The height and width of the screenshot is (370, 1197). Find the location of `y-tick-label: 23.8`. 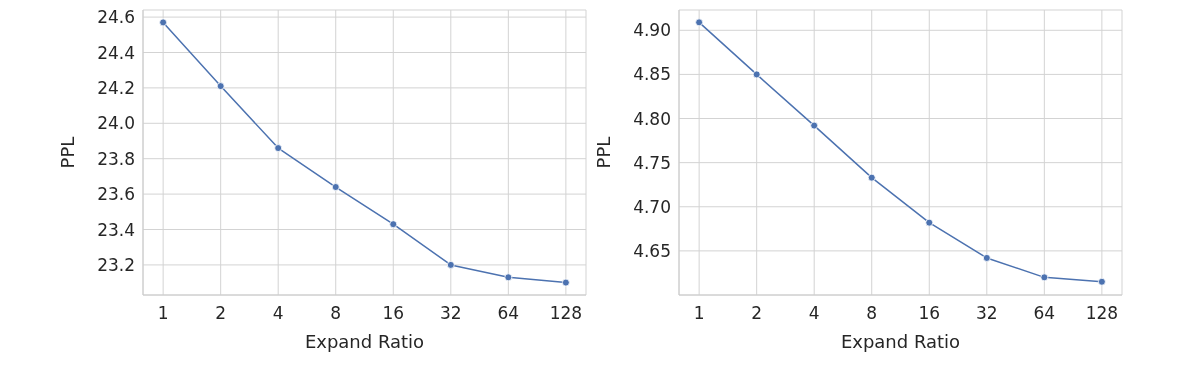

y-tick-label: 23.8 is located at coordinates (116, 158).